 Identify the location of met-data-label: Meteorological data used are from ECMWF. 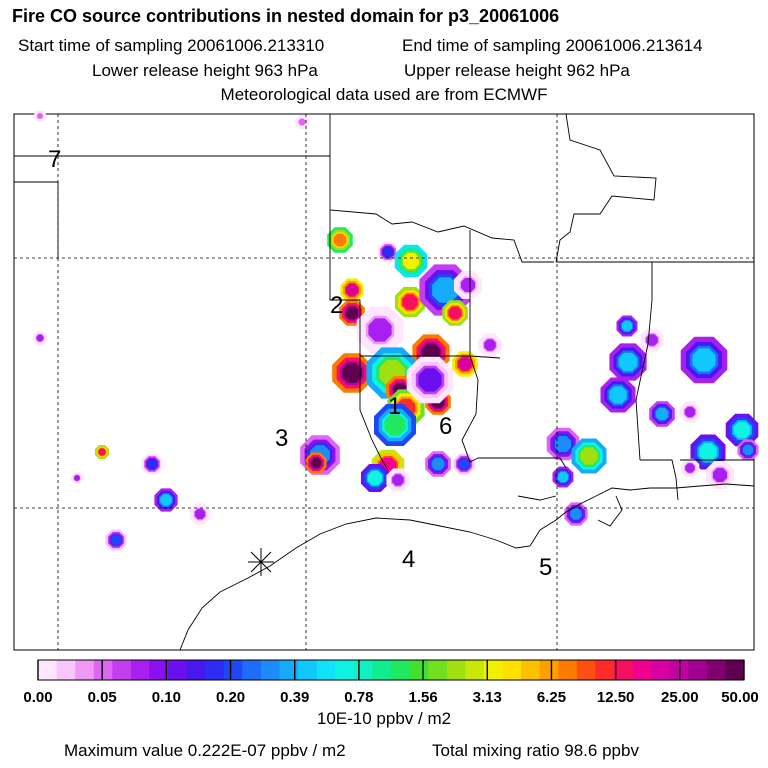
(384, 94).